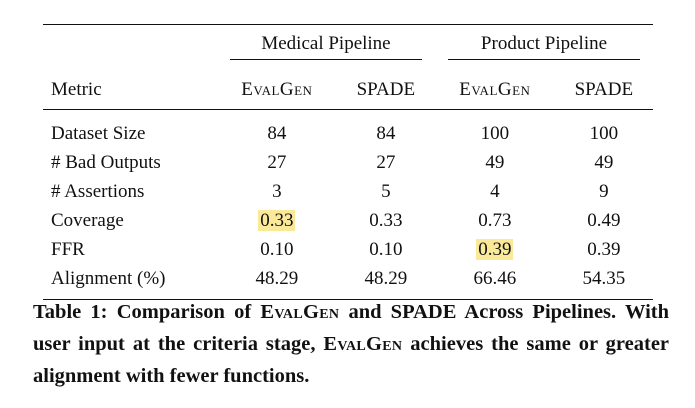 The height and width of the screenshot is (408, 695). Describe the element at coordinates (348, 220) in the screenshot. I see `table-row-coverage: Coverage 0.33 0.33 0.73 0.49` at that location.